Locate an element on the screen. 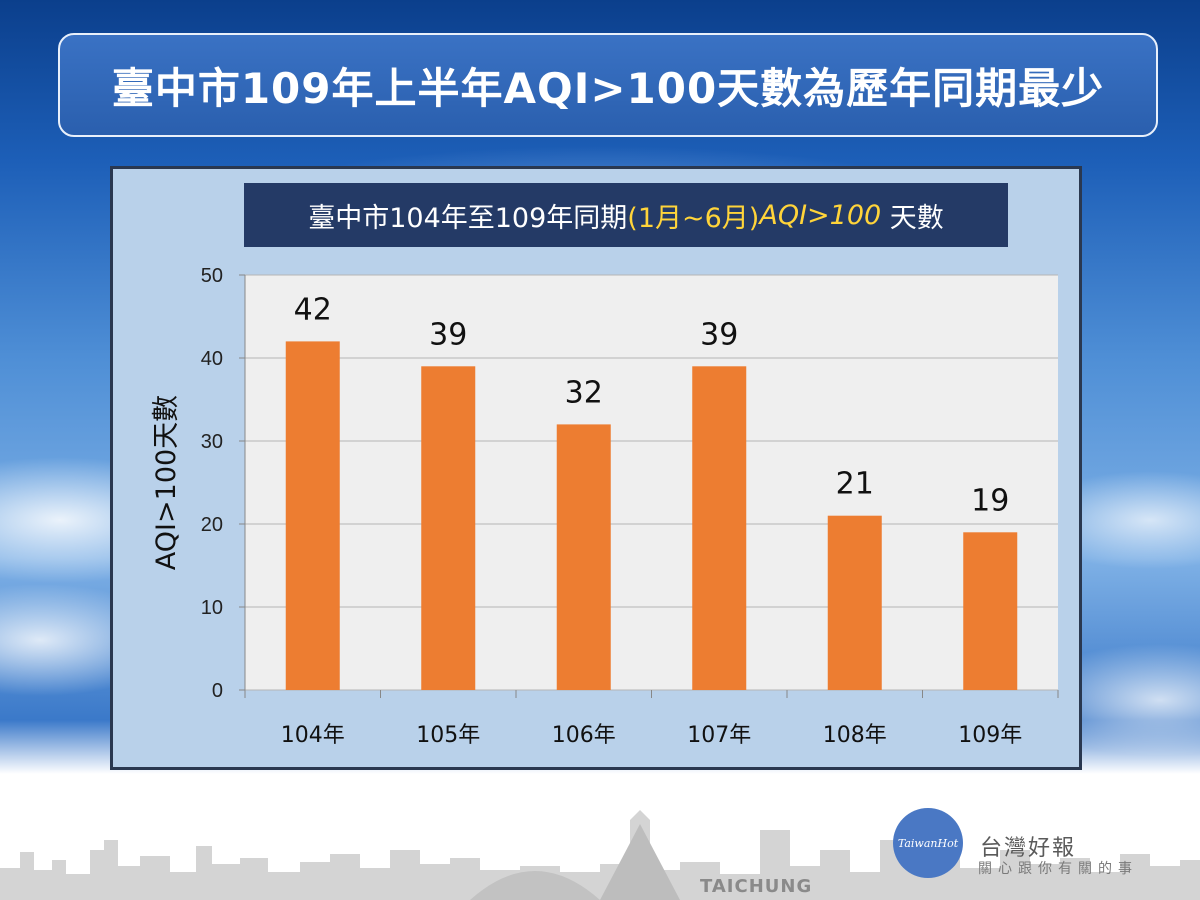  bar-106年 is located at coordinates (583, 557).